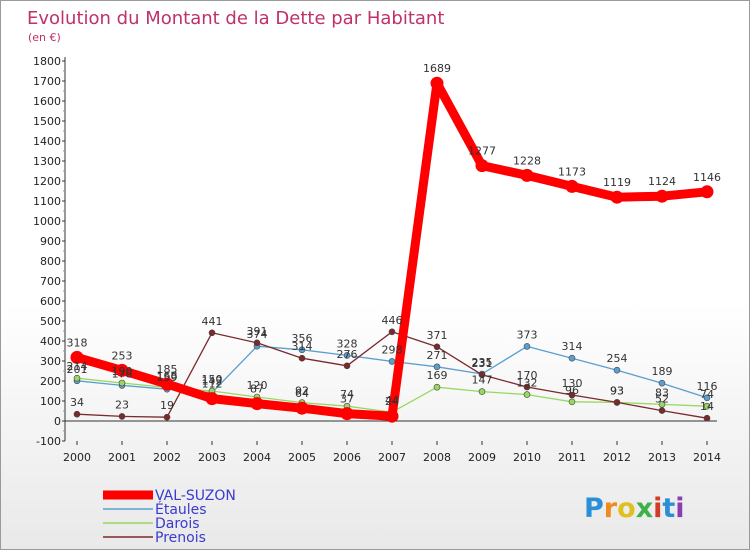 Image resolution: width=750 pixels, height=551 pixels. I want to click on data-label: 168, so click(167, 375).